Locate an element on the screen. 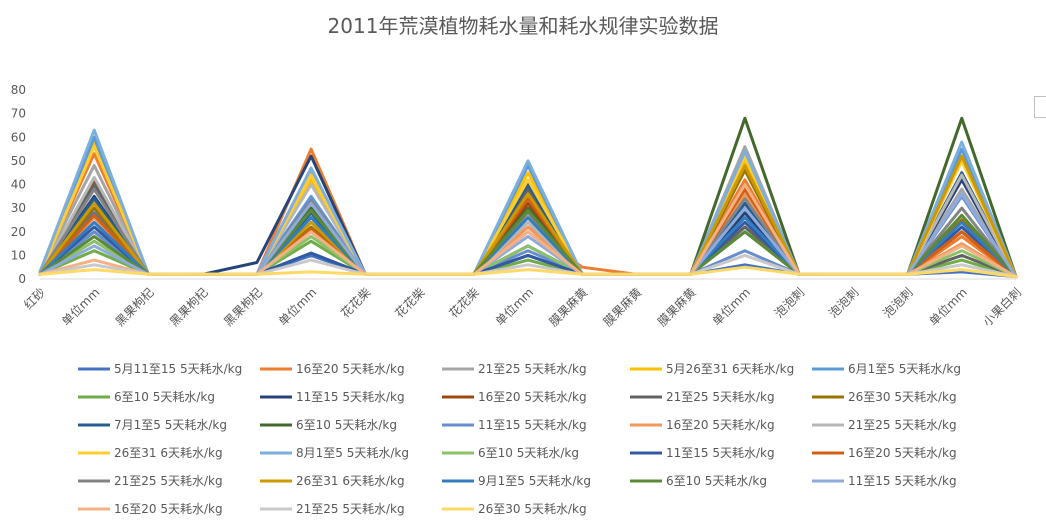  legend-label-6: 11至15 5天耗水/kg is located at coordinates (350, 397).